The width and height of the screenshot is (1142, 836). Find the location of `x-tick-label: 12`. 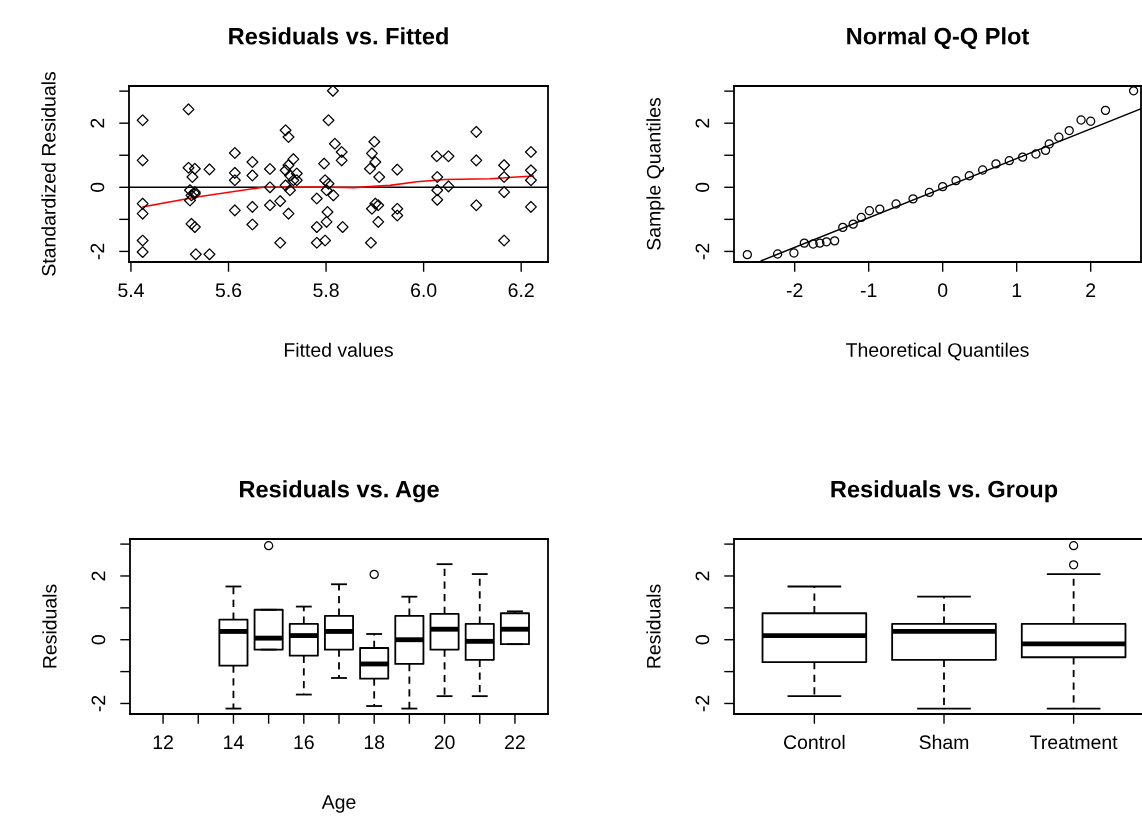

x-tick-label: 12 is located at coordinates (163, 742).